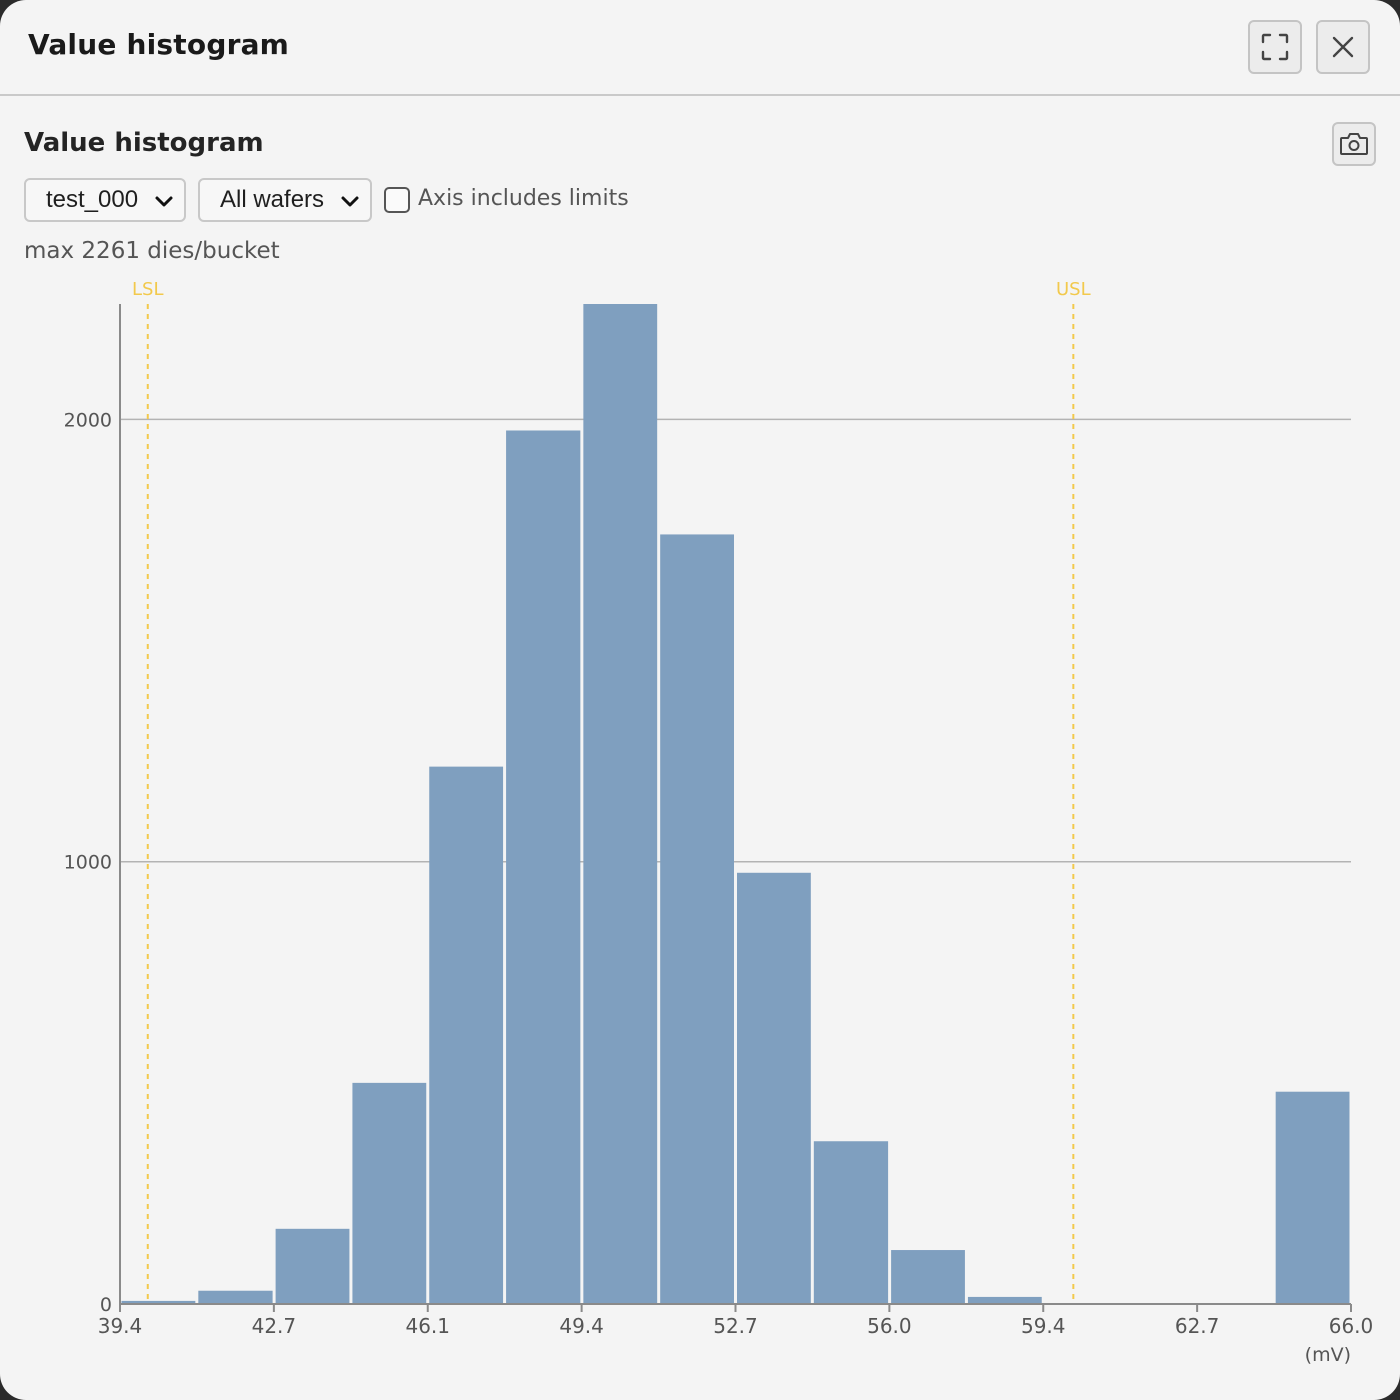 The image size is (1400, 1400). I want to click on bucket-info: max 2261 dies/bucket, so click(152, 251).